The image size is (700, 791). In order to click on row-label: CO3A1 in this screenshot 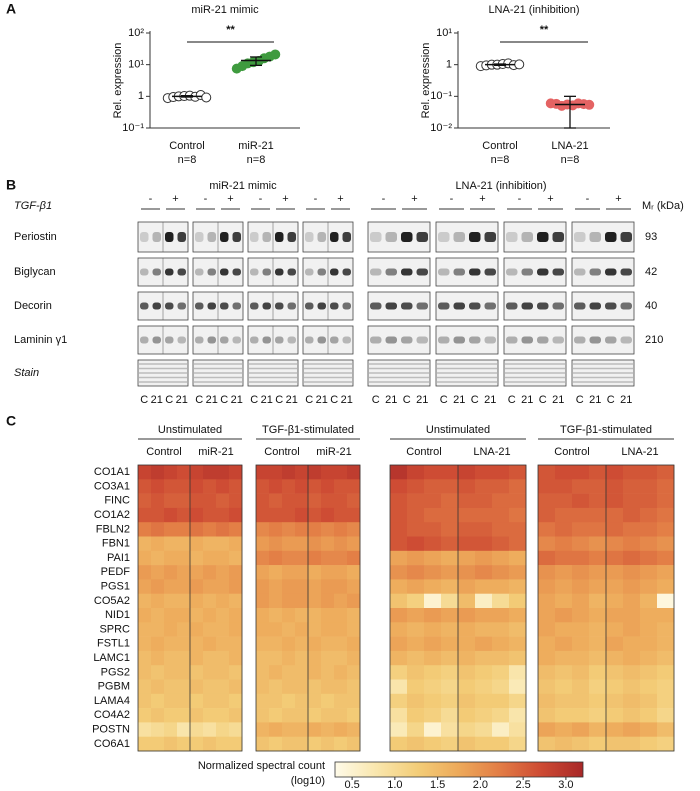, I will do `click(112, 486)`.